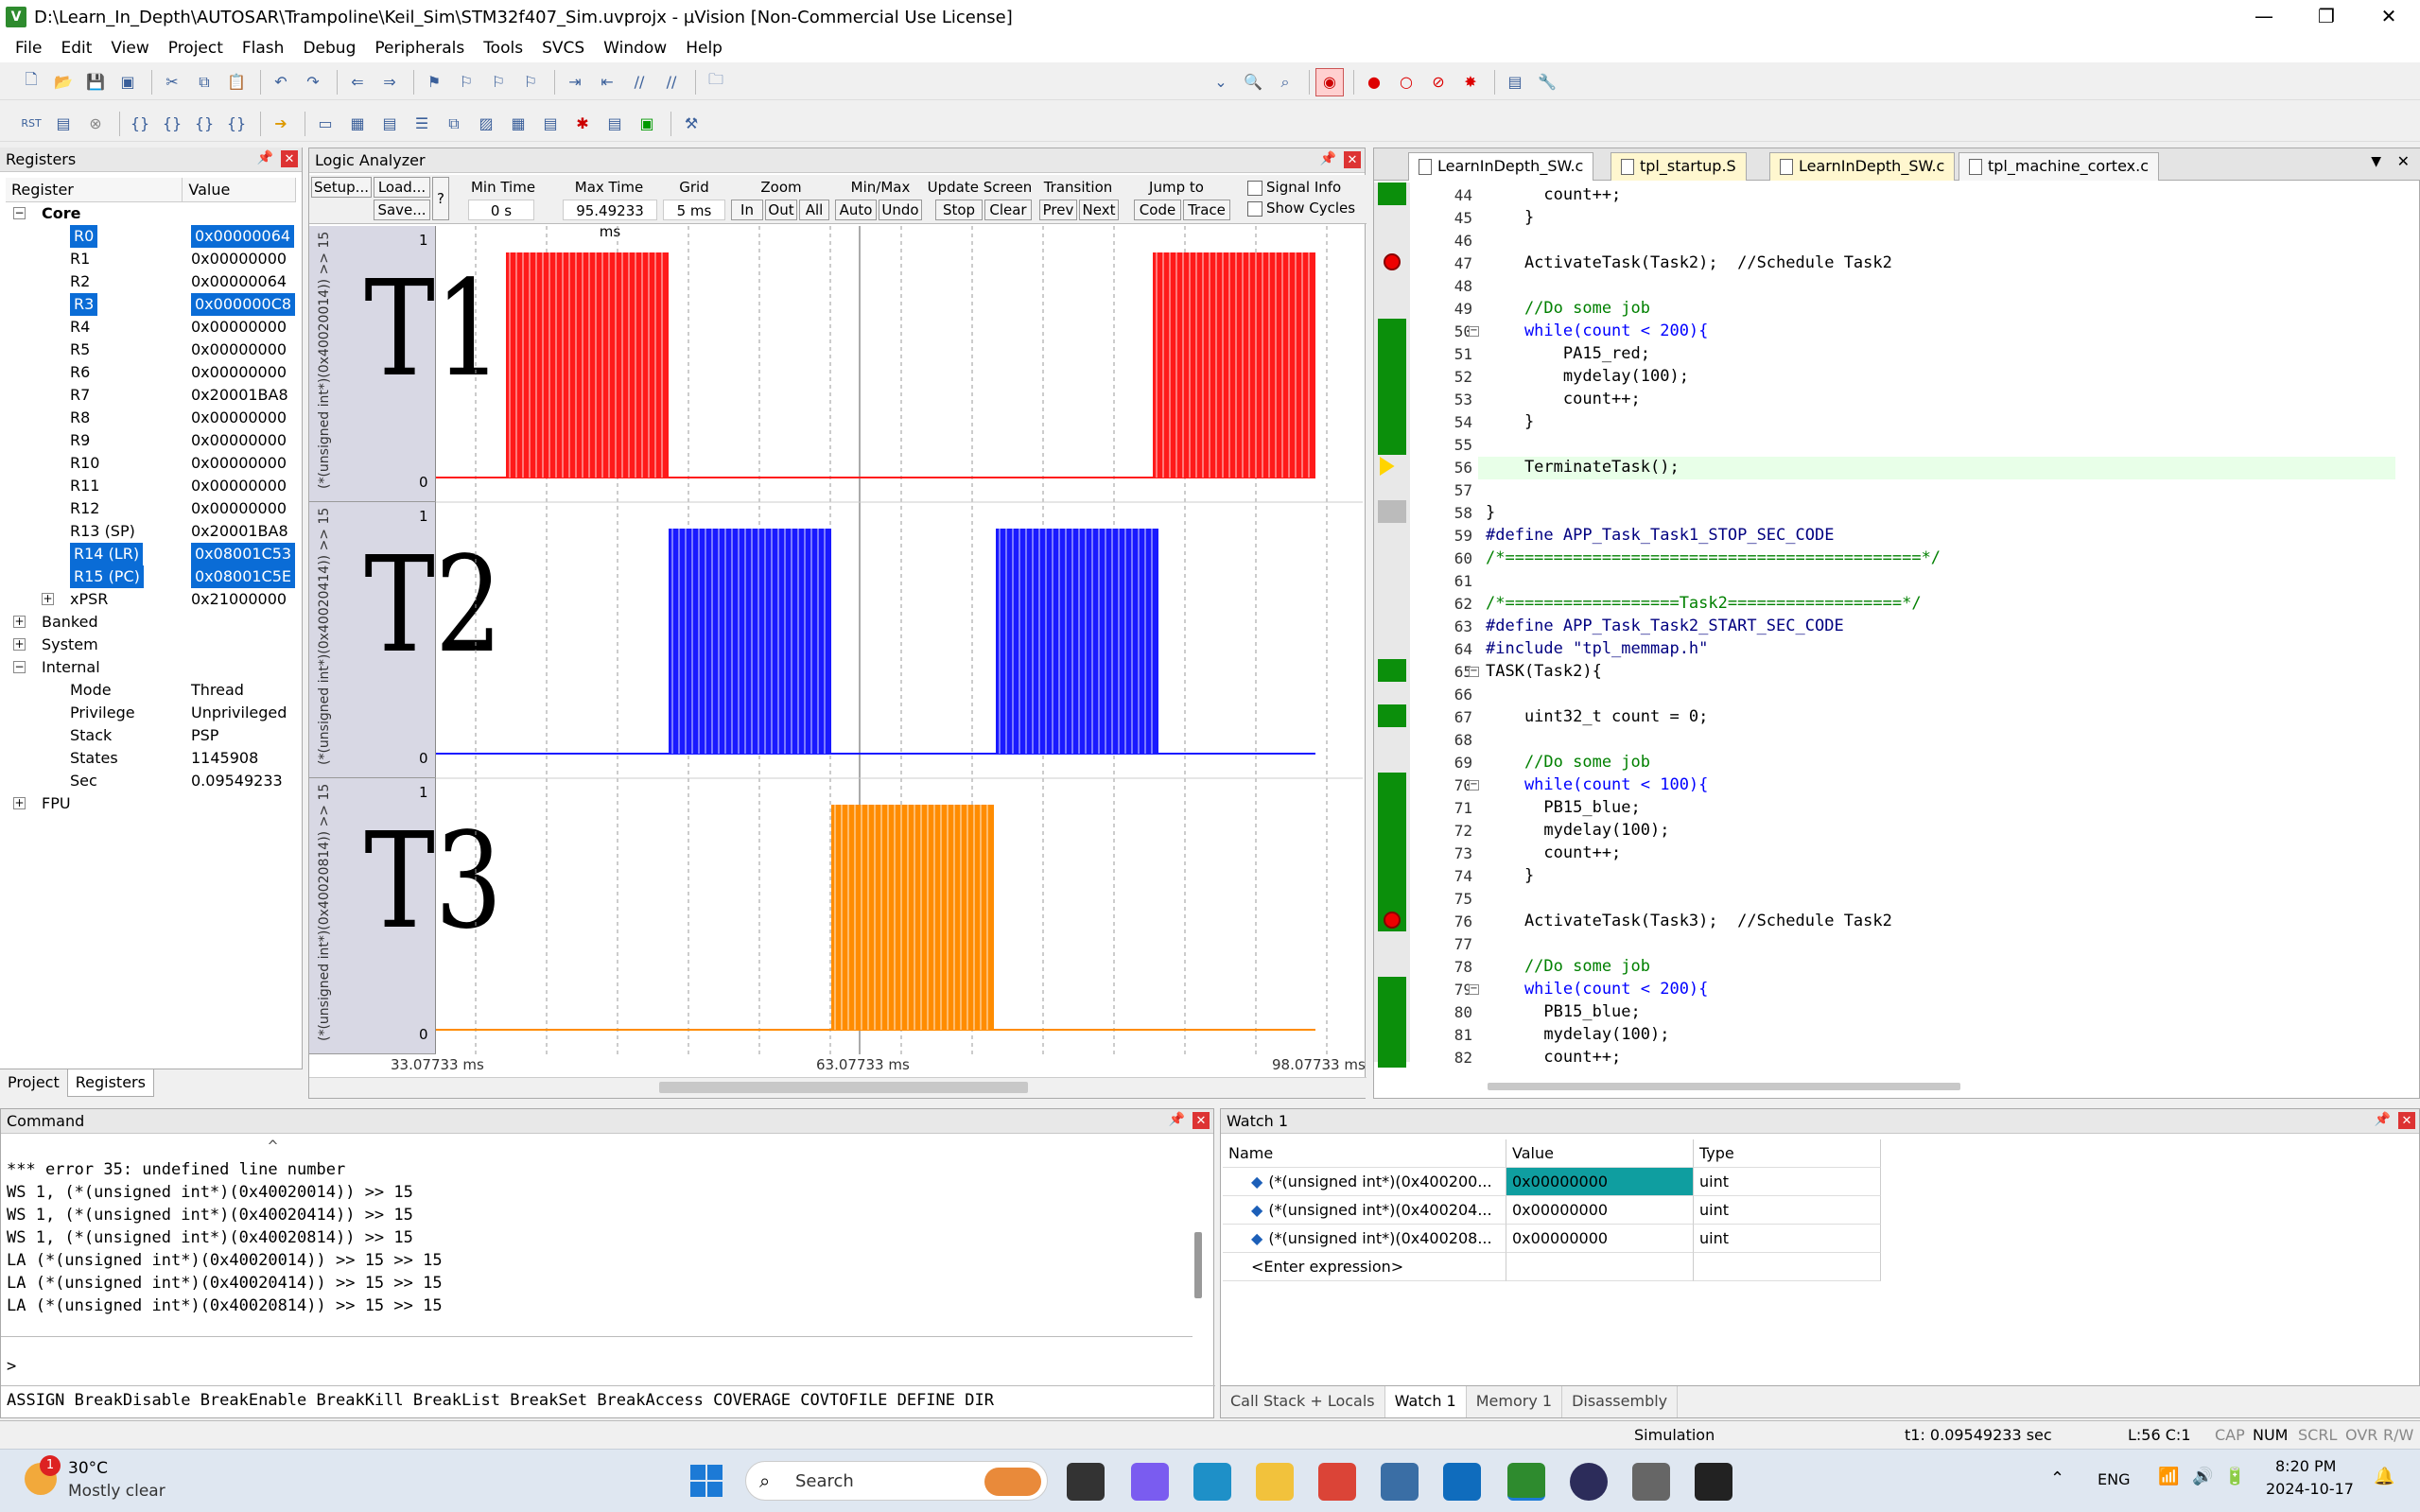  I want to click on watch-window-icon: ▨, so click(486, 123).